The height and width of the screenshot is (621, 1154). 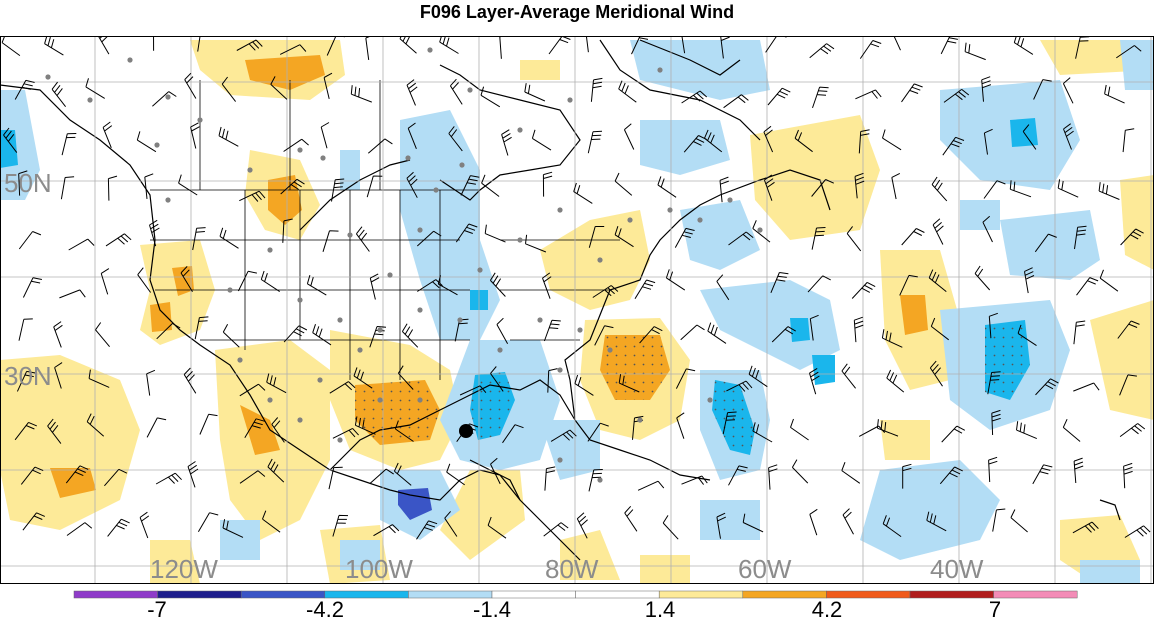 What do you see at coordinates (415, 504) in the screenshot?
I see `negative-wind-shading-strongest` at bounding box center [415, 504].